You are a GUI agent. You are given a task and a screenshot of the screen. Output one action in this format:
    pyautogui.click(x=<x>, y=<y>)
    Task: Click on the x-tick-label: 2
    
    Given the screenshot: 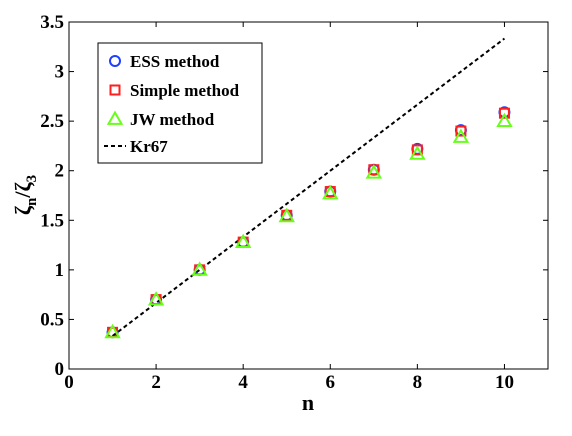 What is the action you would take?
    pyautogui.click(x=156, y=382)
    